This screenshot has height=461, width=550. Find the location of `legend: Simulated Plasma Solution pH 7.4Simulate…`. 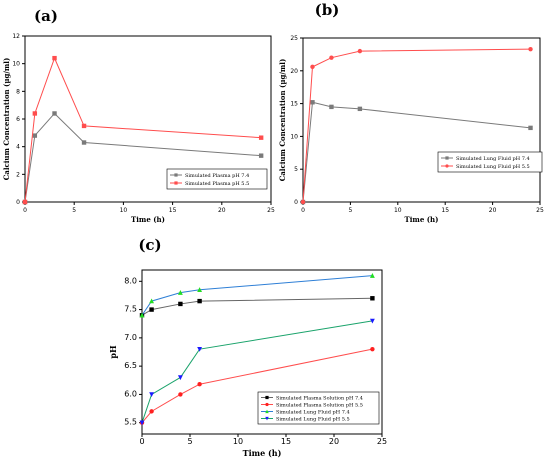

legend: Simulated Plasma Solution pH 7.4Simulate… is located at coordinates (318, 408).